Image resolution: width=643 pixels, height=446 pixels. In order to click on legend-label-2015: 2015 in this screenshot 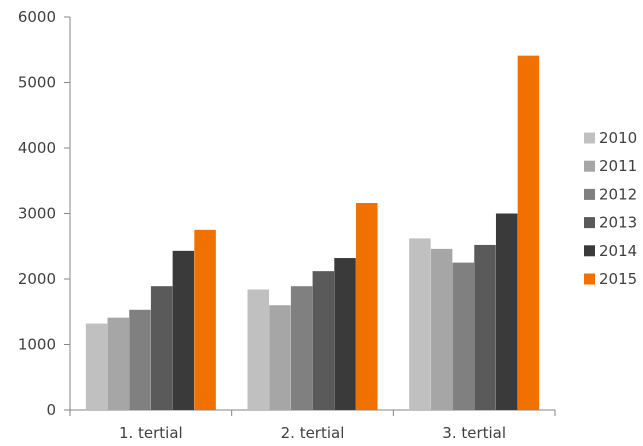, I will do `click(618, 279)`.